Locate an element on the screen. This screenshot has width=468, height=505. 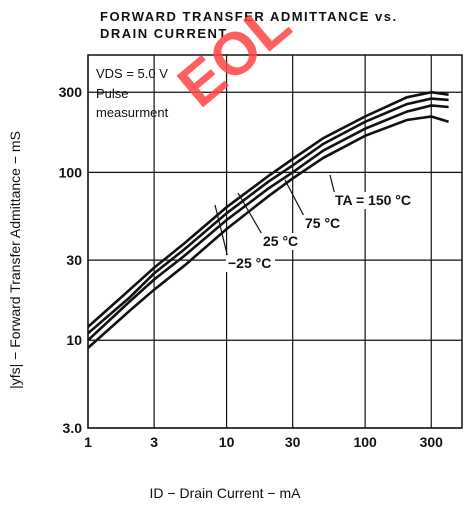
series-label: TA = 150 °C is located at coordinates (373, 200).